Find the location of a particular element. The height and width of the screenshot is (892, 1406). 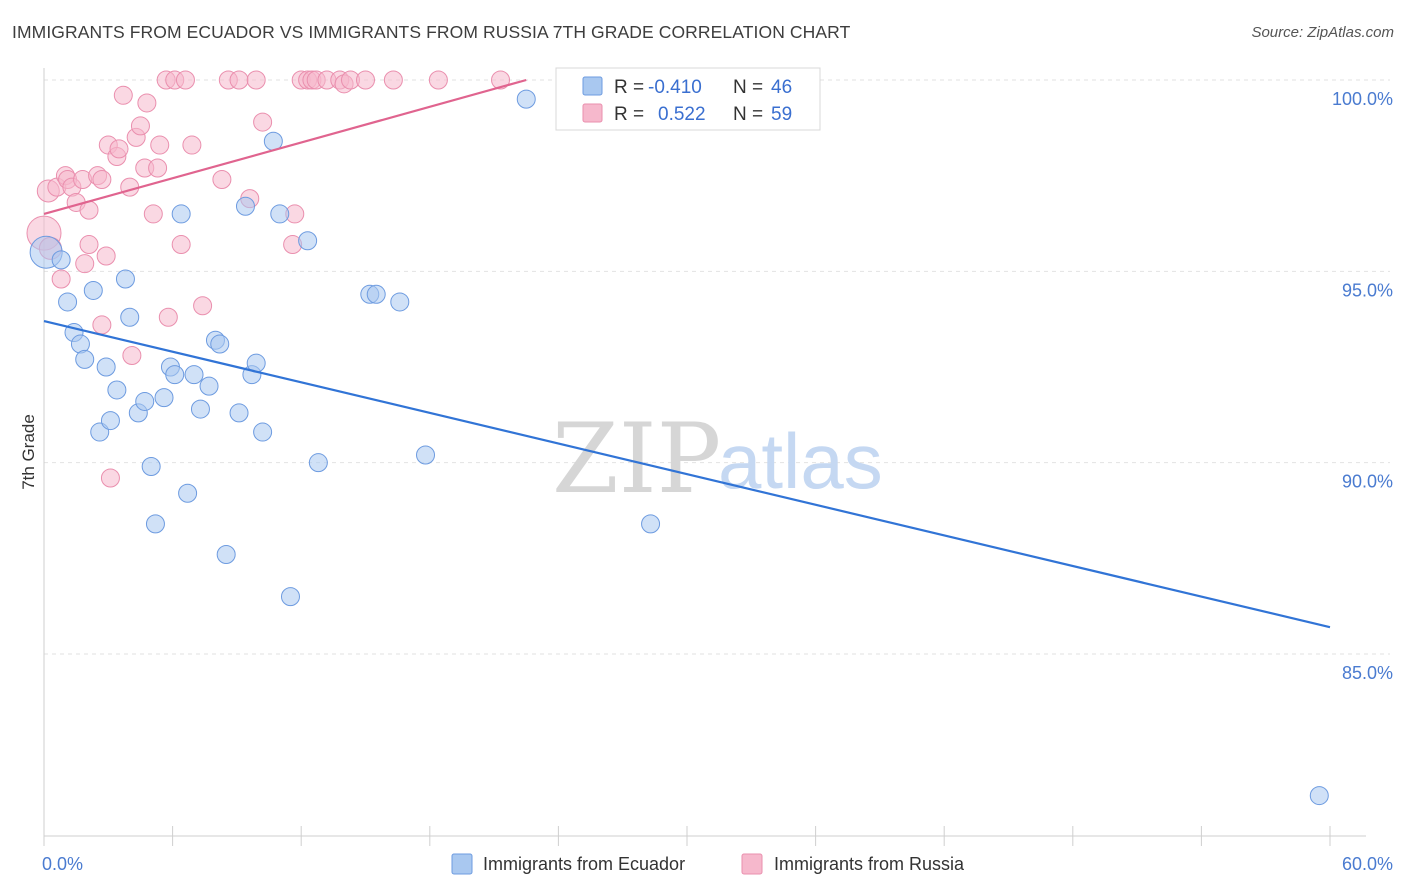

stats-swatch-russia is located at coordinates (592, 113).